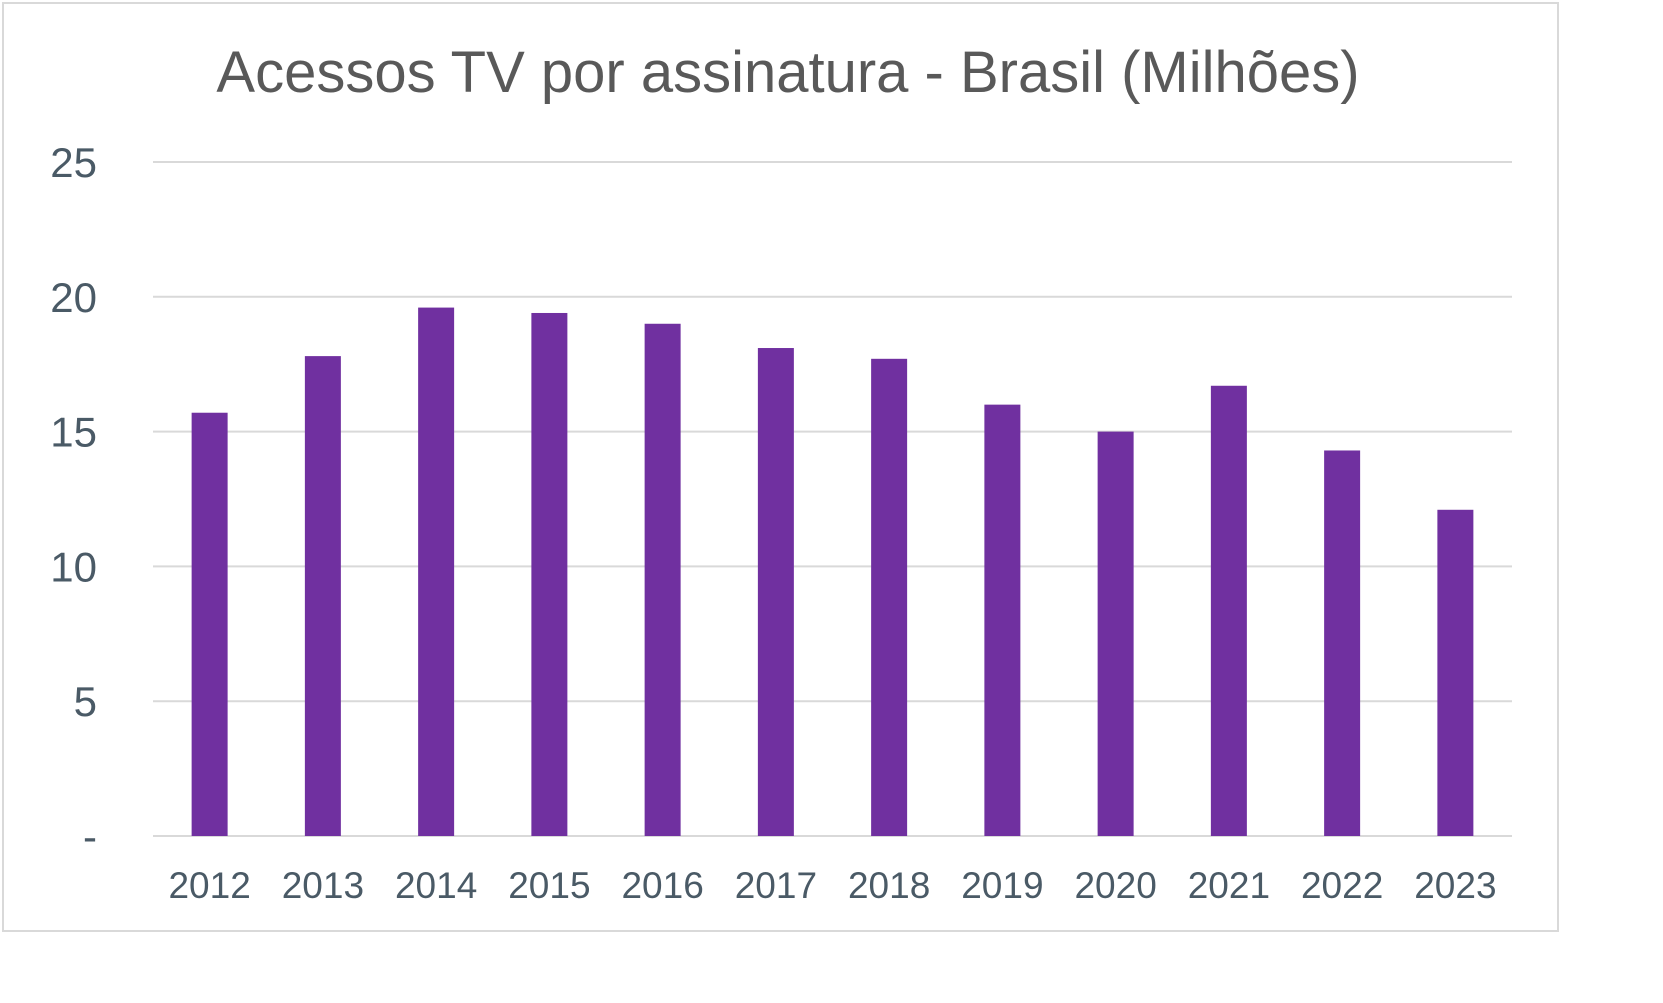 The height and width of the screenshot is (1003, 1663). I want to click on bar-2023, so click(1455, 672).